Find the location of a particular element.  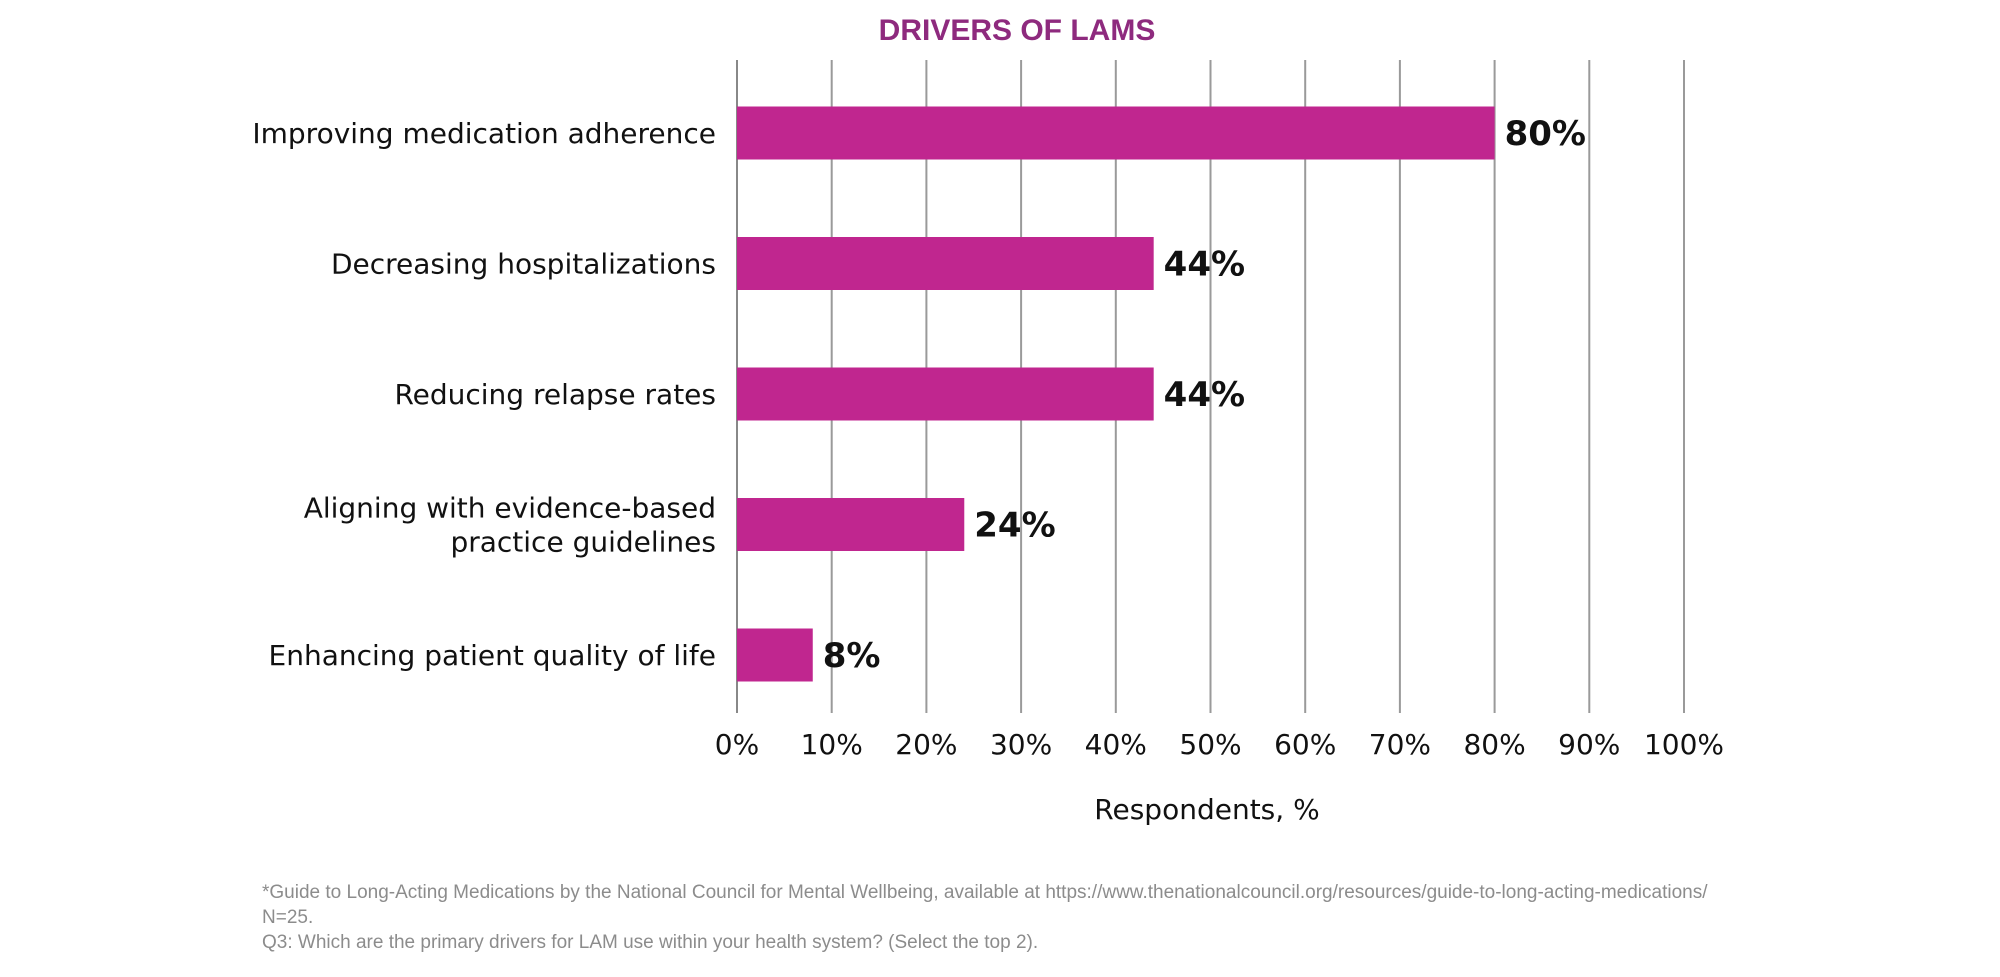

category-label-line: Aligning with evidence-based is located at coordinates (510, 508).